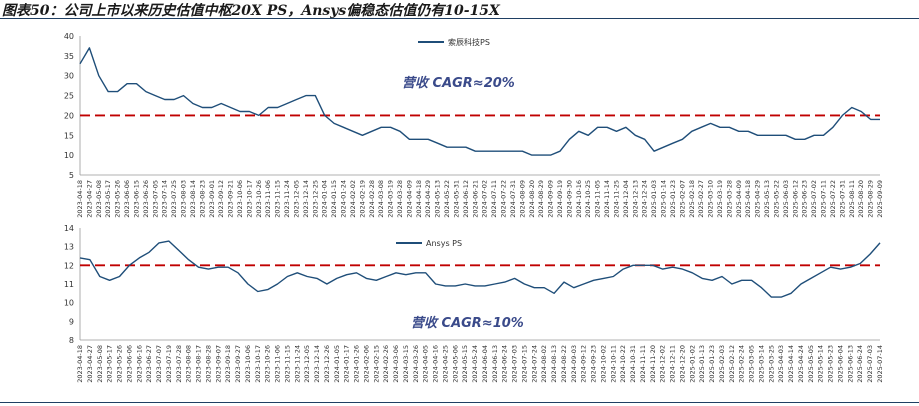 The width and height of the screenshot is (919, 406). Describe the element at coordinates (438, 199) in the screenshot. I see `x-tick-label: 2024-05-13` at that location.